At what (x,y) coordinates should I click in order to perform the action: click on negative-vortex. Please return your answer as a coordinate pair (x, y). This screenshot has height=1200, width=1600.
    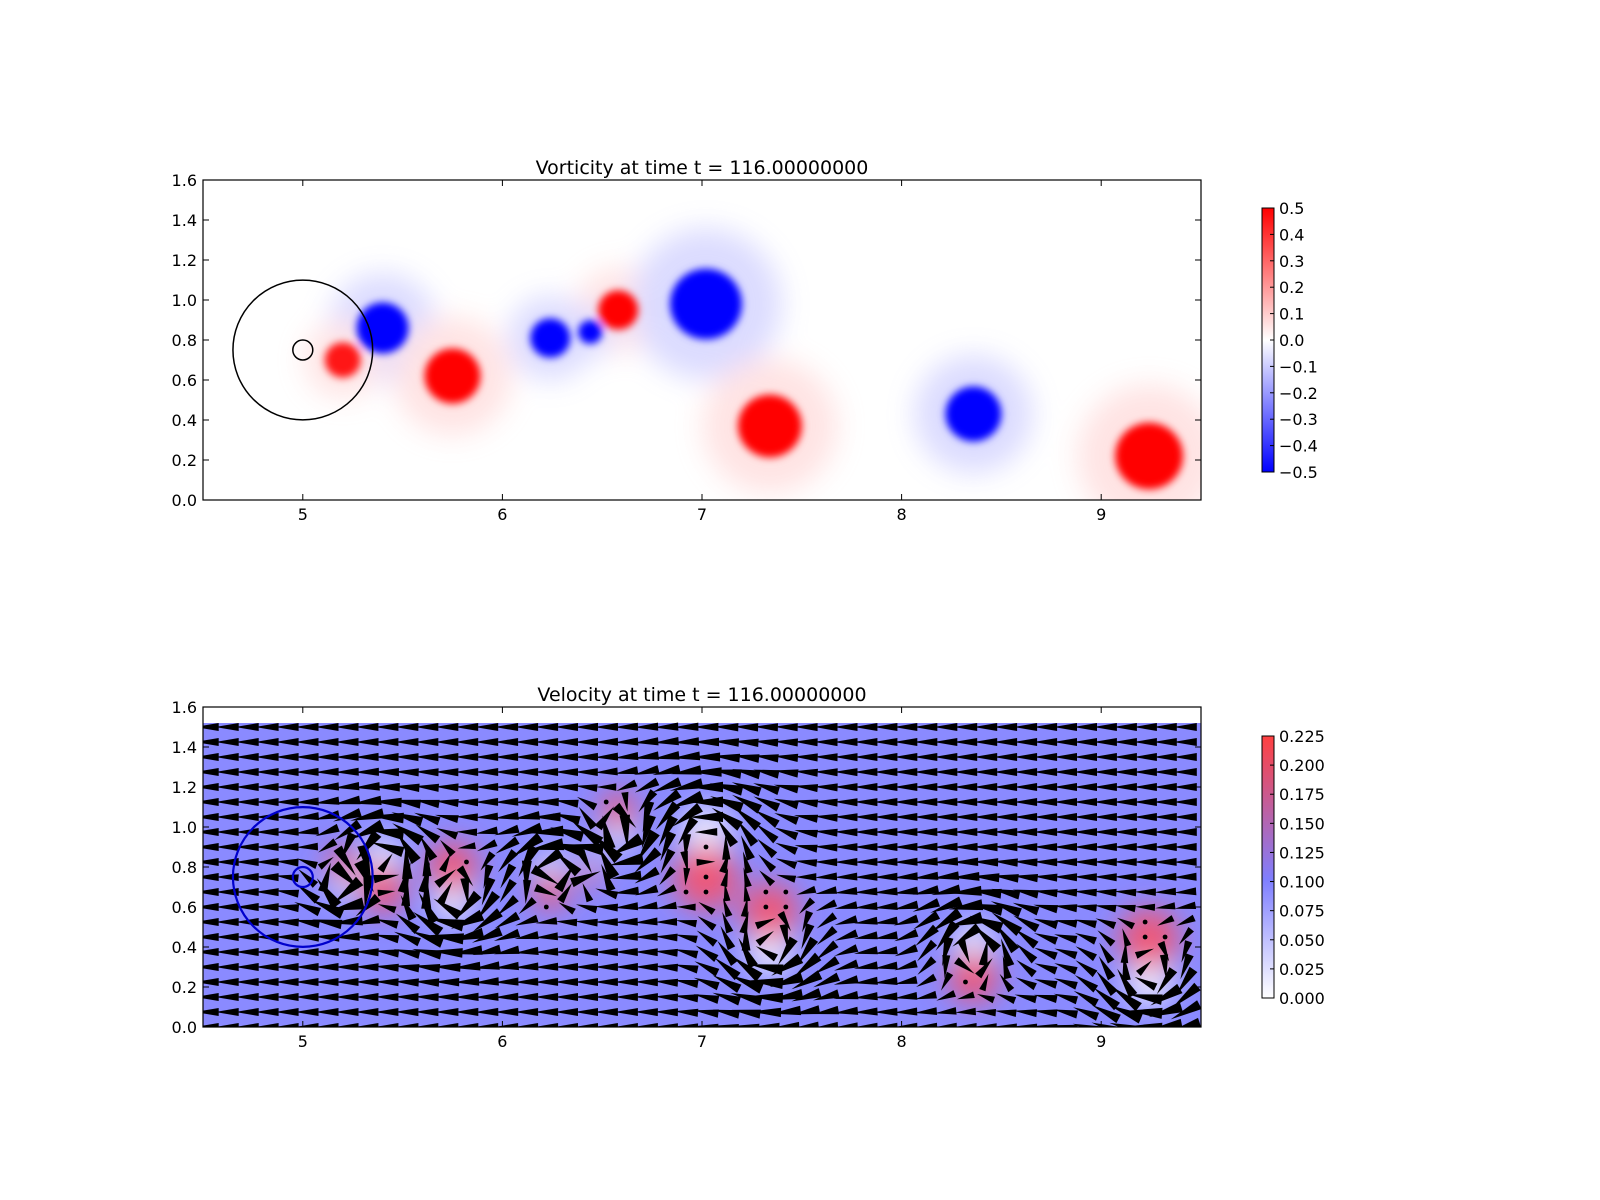
    Looking at the image, I should click on (550, 338).